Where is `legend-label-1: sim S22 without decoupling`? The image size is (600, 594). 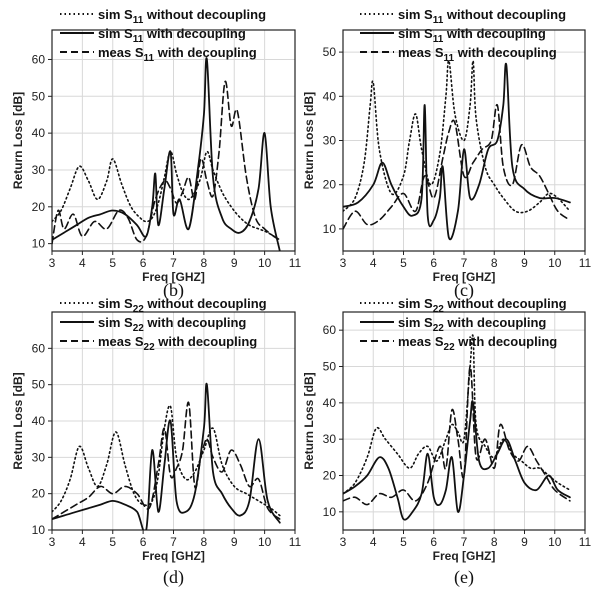 legend-label-1: sim S22 without decoupling is located at coordinates (482, 305).